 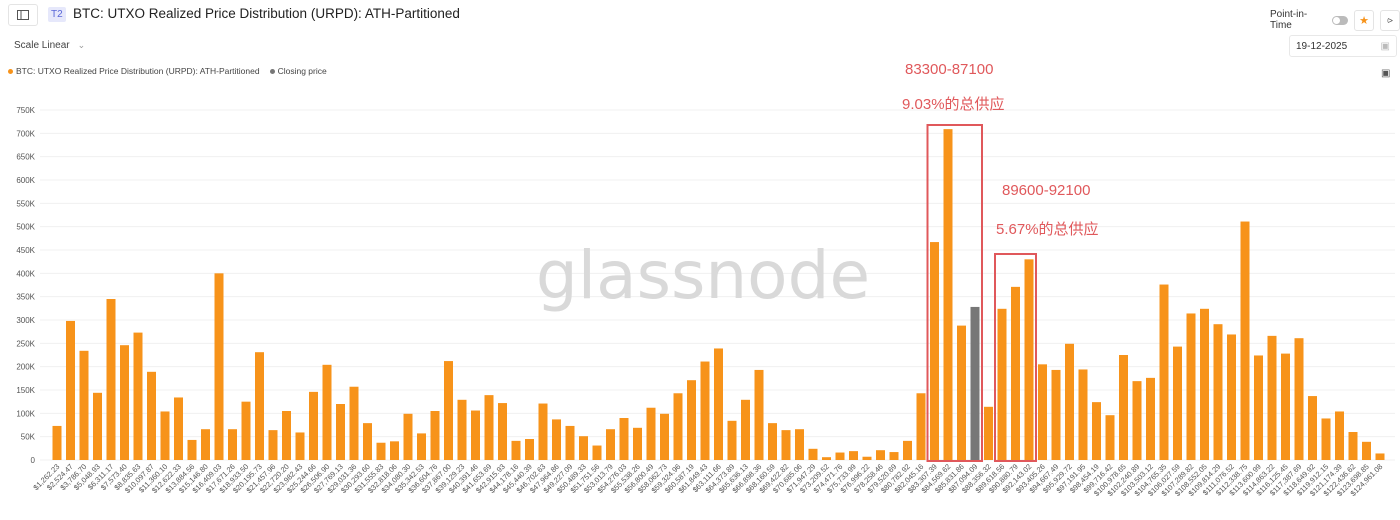 I want to click on y-tick-label: 350K, so click(x=25, y=297).